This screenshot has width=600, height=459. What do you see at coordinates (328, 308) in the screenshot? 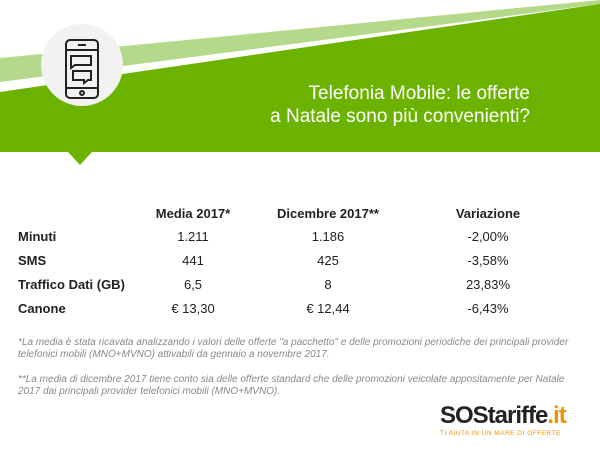
I see `cell-dicembre: € 12,44` at bounding box center [328, 308].